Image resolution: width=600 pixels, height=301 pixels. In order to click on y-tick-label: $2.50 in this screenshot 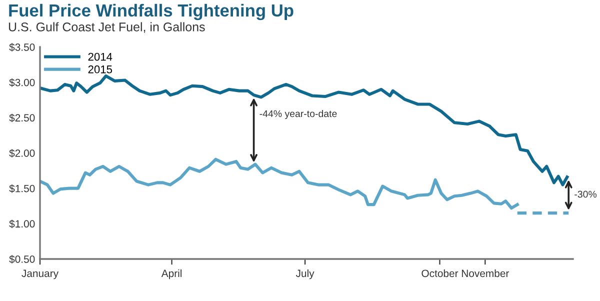, I will do `click(22, 118)`.